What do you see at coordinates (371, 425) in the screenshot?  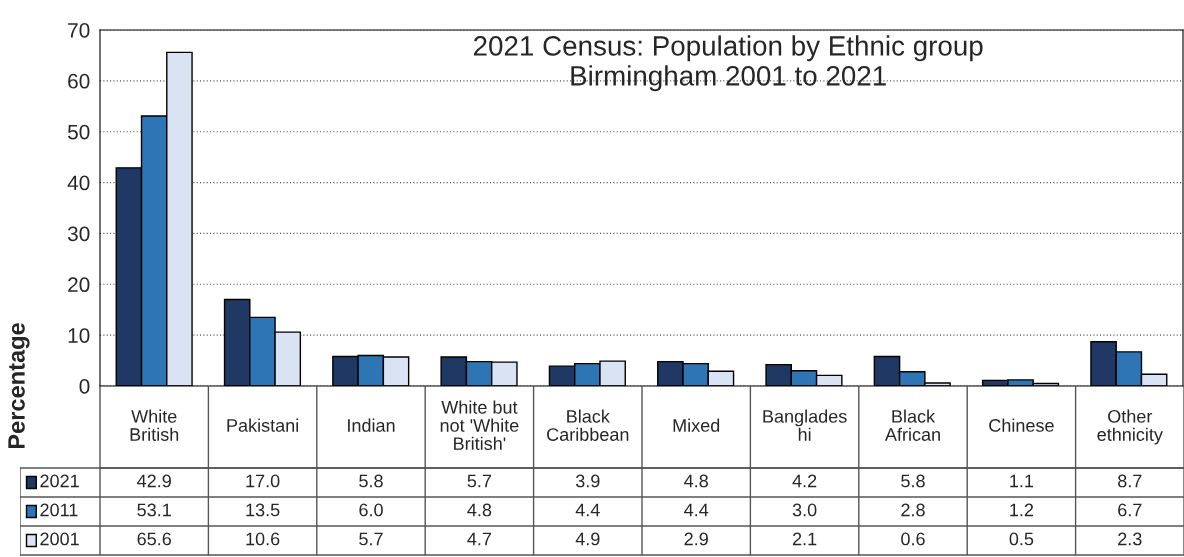 I see `x-tick-label: Indian` at bounding box center [371, 425].